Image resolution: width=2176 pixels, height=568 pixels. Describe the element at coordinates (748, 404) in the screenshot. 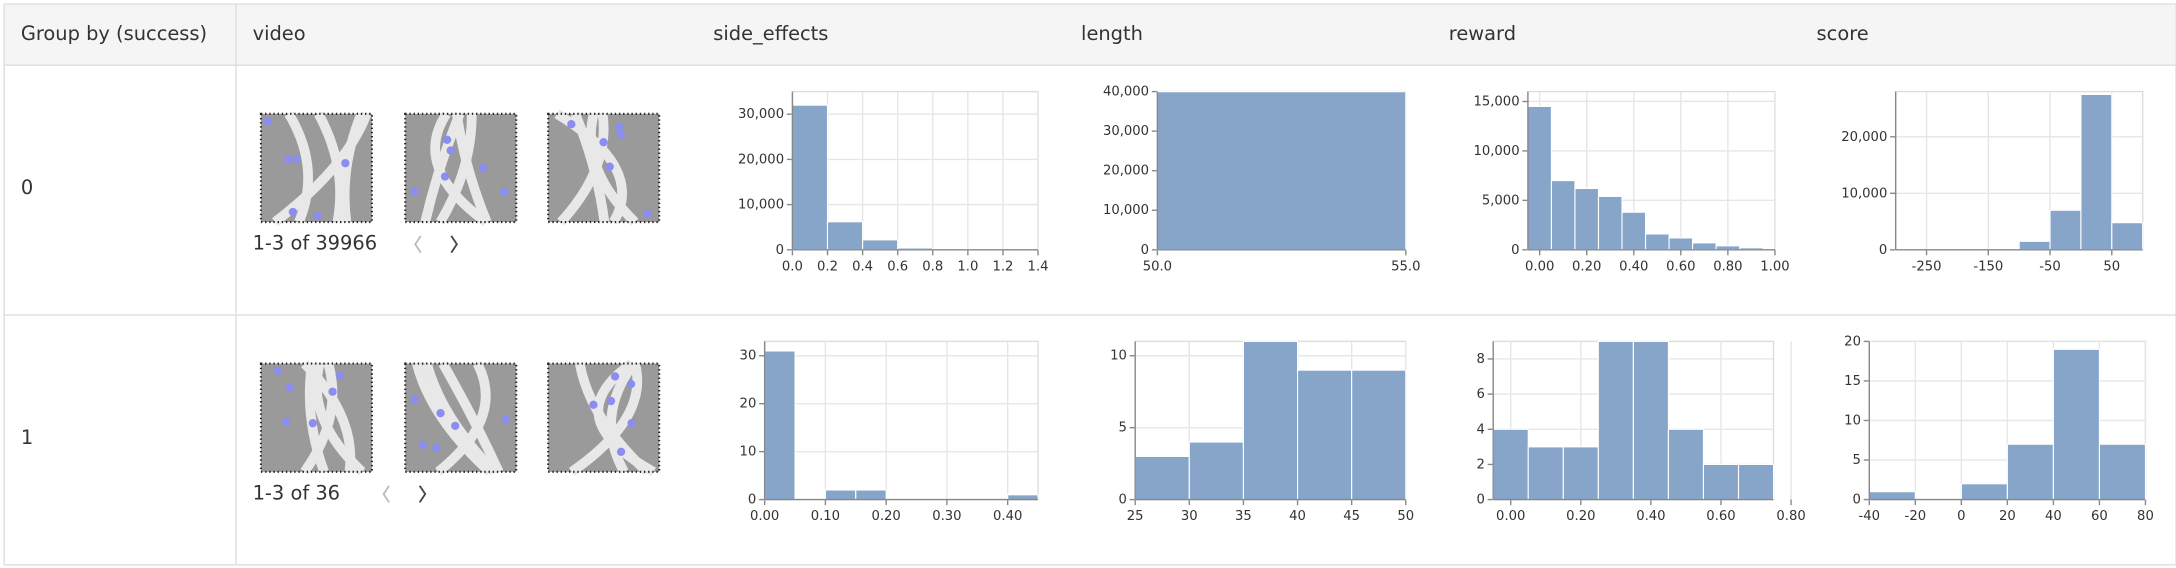

I see `y-tick-label: 20` at that location.